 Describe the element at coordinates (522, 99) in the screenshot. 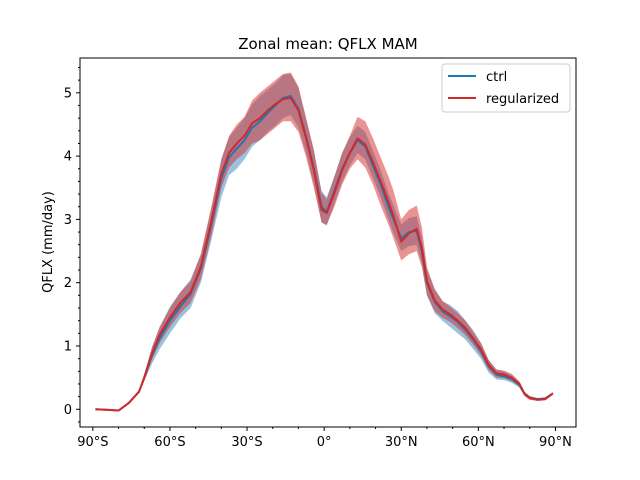

I see `legend-label-regularized: regularized` at that location.